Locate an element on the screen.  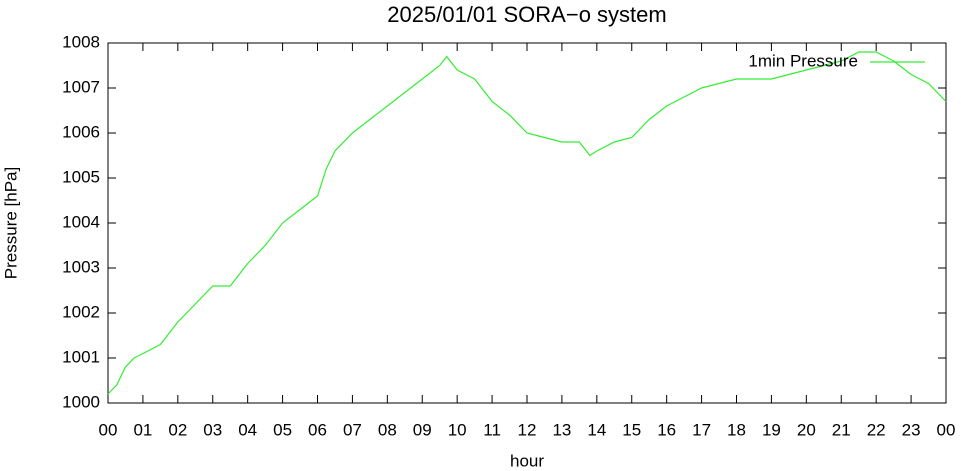
x-tick-label: 09 is located at coordinates (422, 429).